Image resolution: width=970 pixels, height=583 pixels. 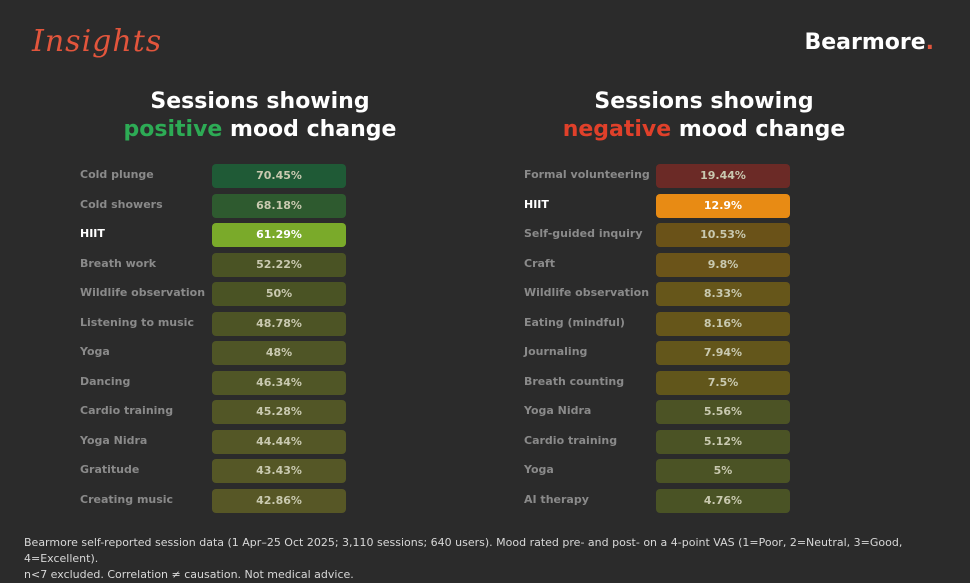 I want to click on positive-row: Yoga 48%, so click(x=250, y=353).